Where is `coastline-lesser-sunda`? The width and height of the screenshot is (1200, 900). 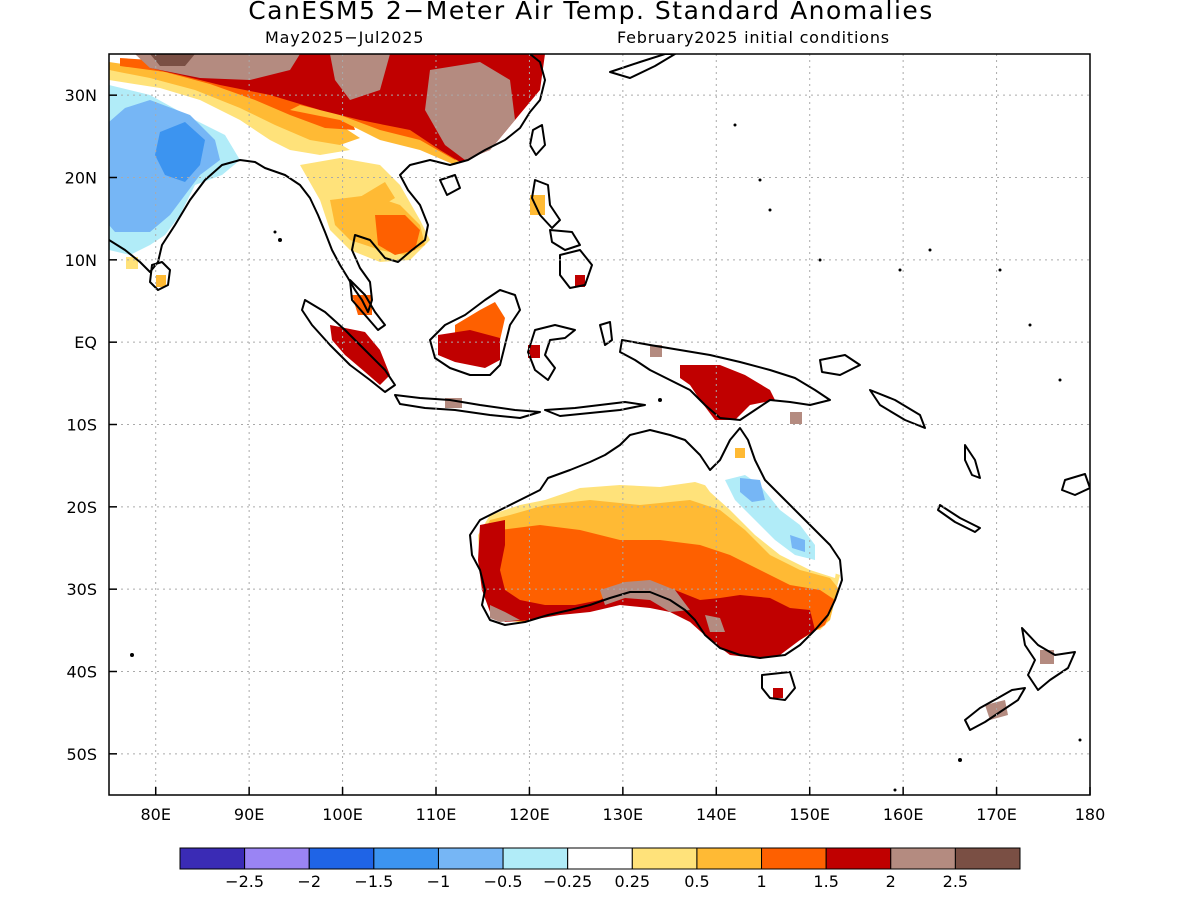
coastline-lesser-sunda is located at coordinates (595, 409).